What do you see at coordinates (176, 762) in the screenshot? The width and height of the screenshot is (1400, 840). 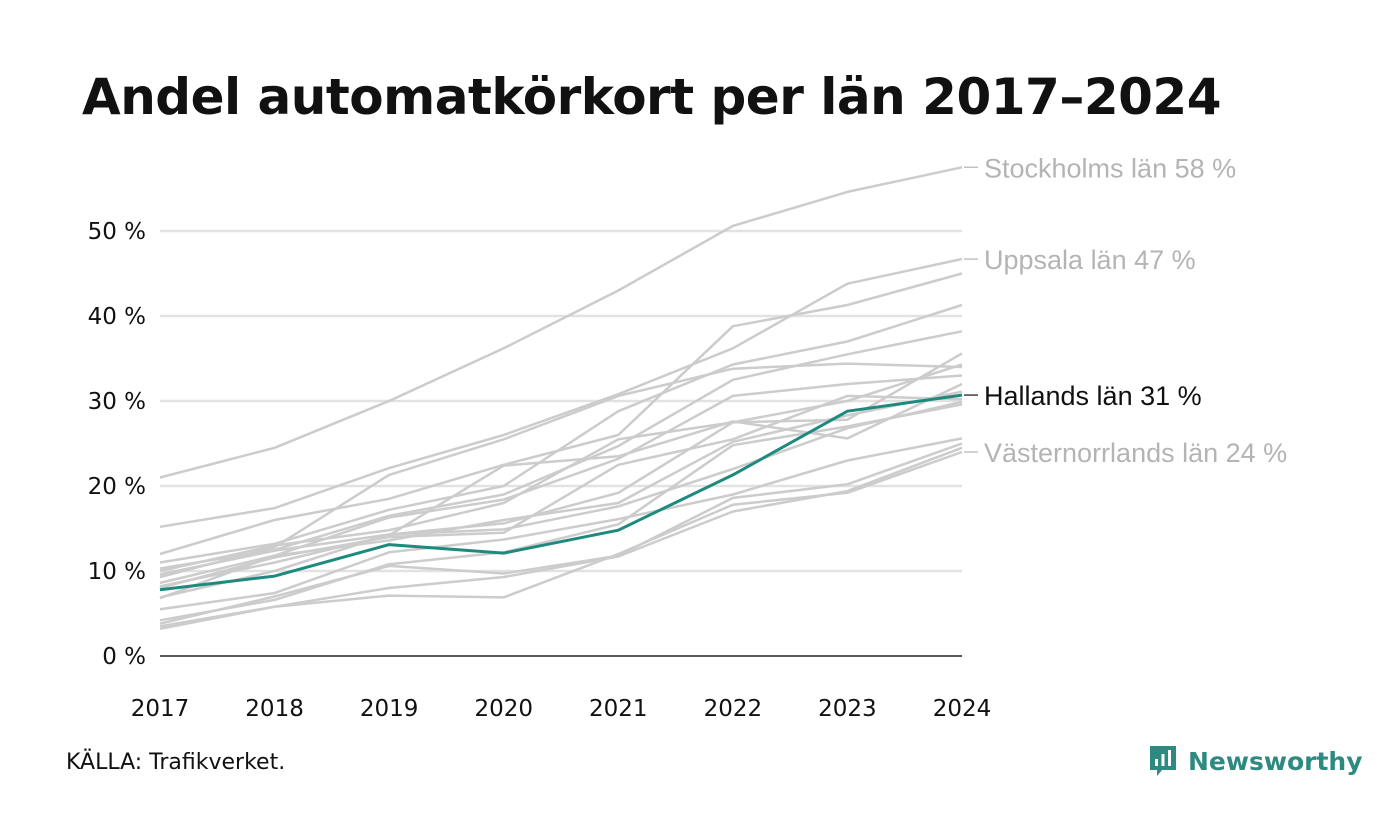 I see `source-note: KÄLLA: Trafikverket.` at bounding box center [176, 762].